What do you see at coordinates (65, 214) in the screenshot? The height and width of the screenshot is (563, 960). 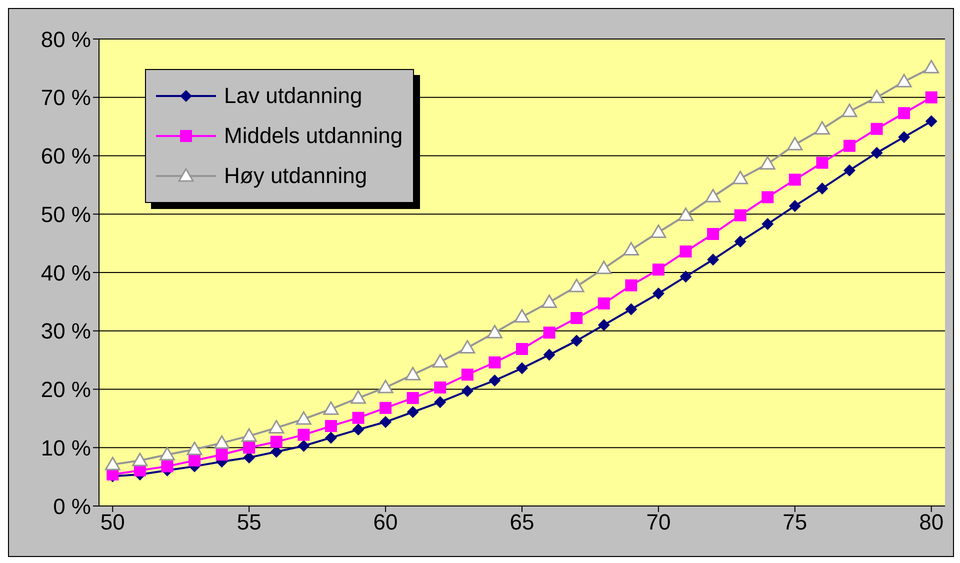 I see `y-tick-label: 50 %` at bounding box center [65, 214].